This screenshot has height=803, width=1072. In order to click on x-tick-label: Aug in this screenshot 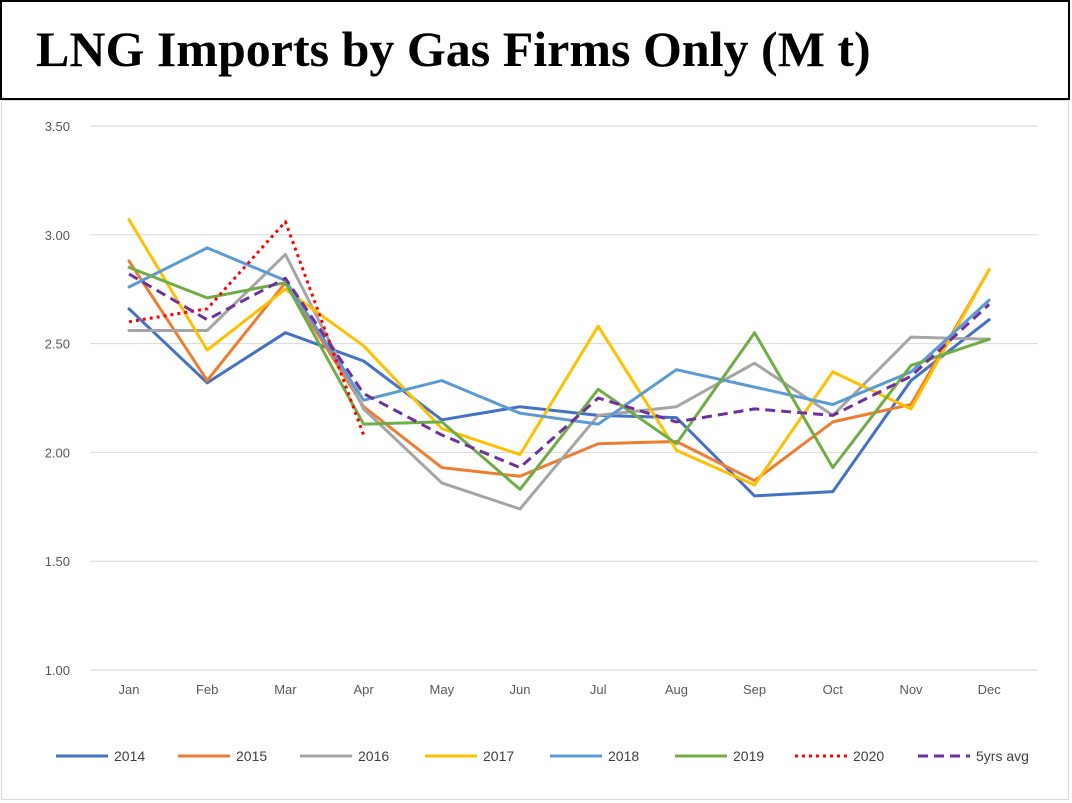, I will do `click(676, 689)`.